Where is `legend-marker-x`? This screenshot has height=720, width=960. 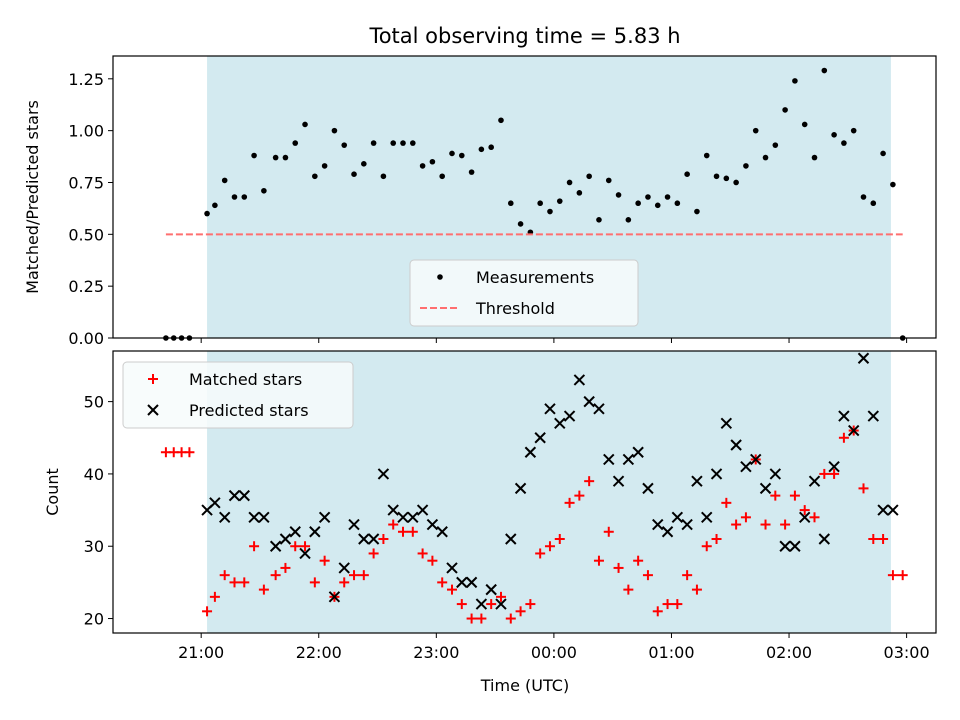 legend-marker-x is located at coordinates (153, 410).